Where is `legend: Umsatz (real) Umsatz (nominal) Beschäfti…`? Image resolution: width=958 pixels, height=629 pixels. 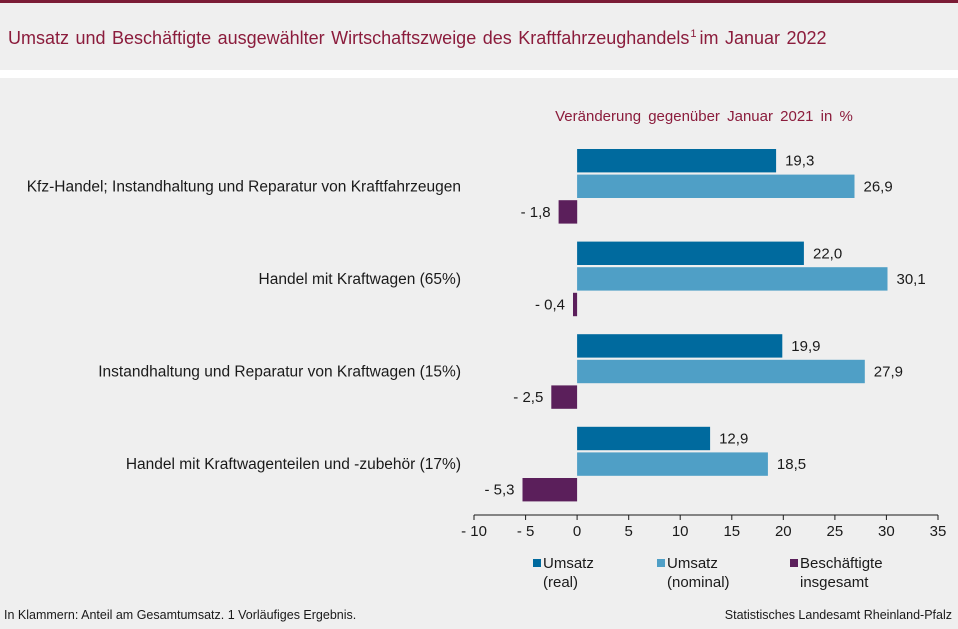 legend: Umsatz (real) Umsatz (nominal) Beschäfti… is located at coordinates (708, 573).